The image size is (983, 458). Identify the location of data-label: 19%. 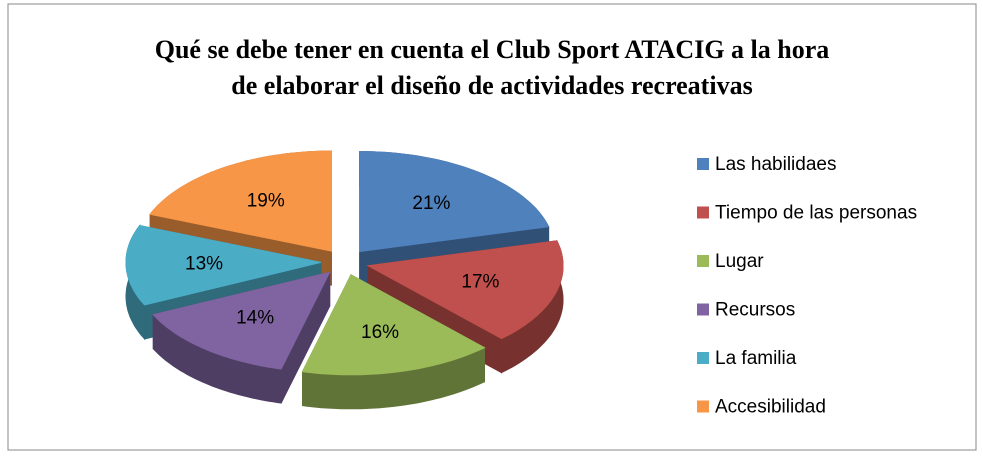
(266, 200).